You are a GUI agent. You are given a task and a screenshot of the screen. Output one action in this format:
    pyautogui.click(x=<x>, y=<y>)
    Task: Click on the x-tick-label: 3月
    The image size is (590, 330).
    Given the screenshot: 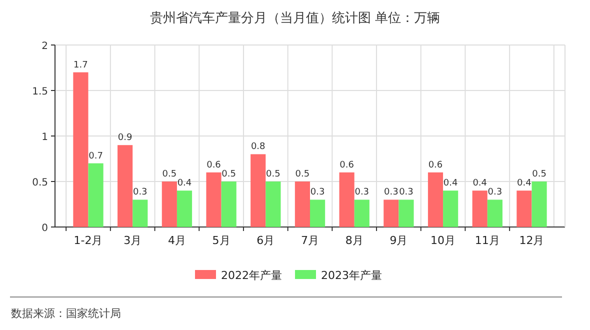 What is the action you would take?
    pyautogui.click(x=133, y=240)
    